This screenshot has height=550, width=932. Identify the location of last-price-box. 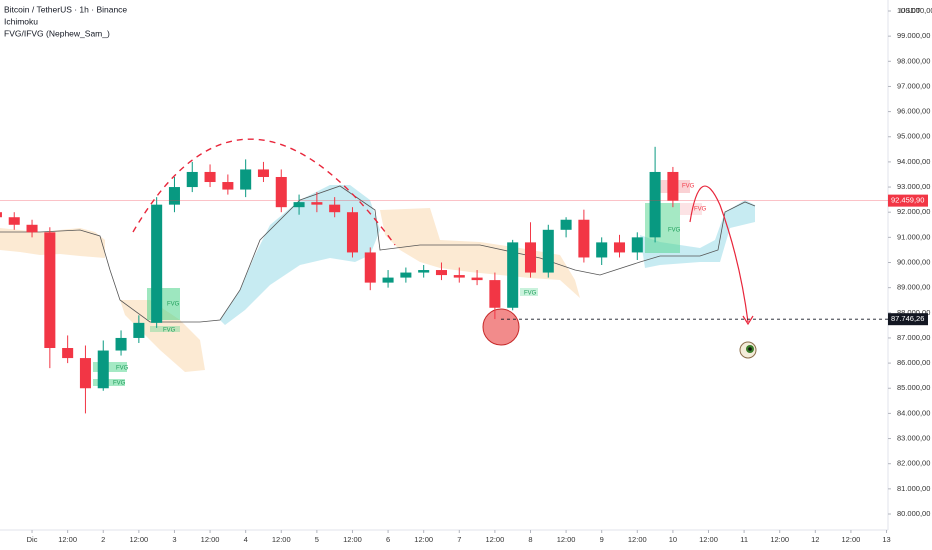
(908, 200).